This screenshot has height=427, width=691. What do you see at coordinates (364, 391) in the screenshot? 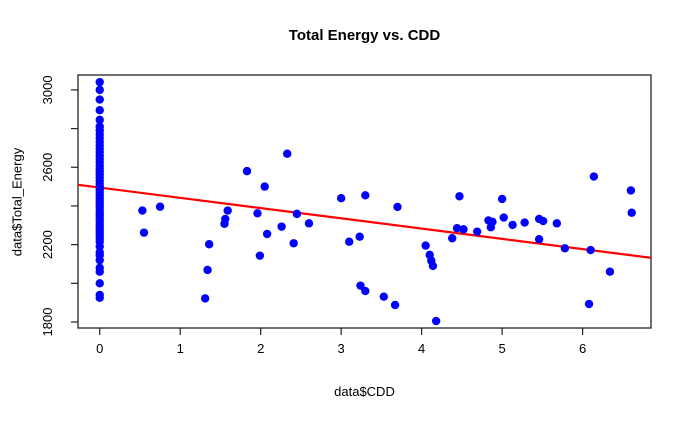
I see `x-axis-label: data$CDD` at bounding box center [364, 391].